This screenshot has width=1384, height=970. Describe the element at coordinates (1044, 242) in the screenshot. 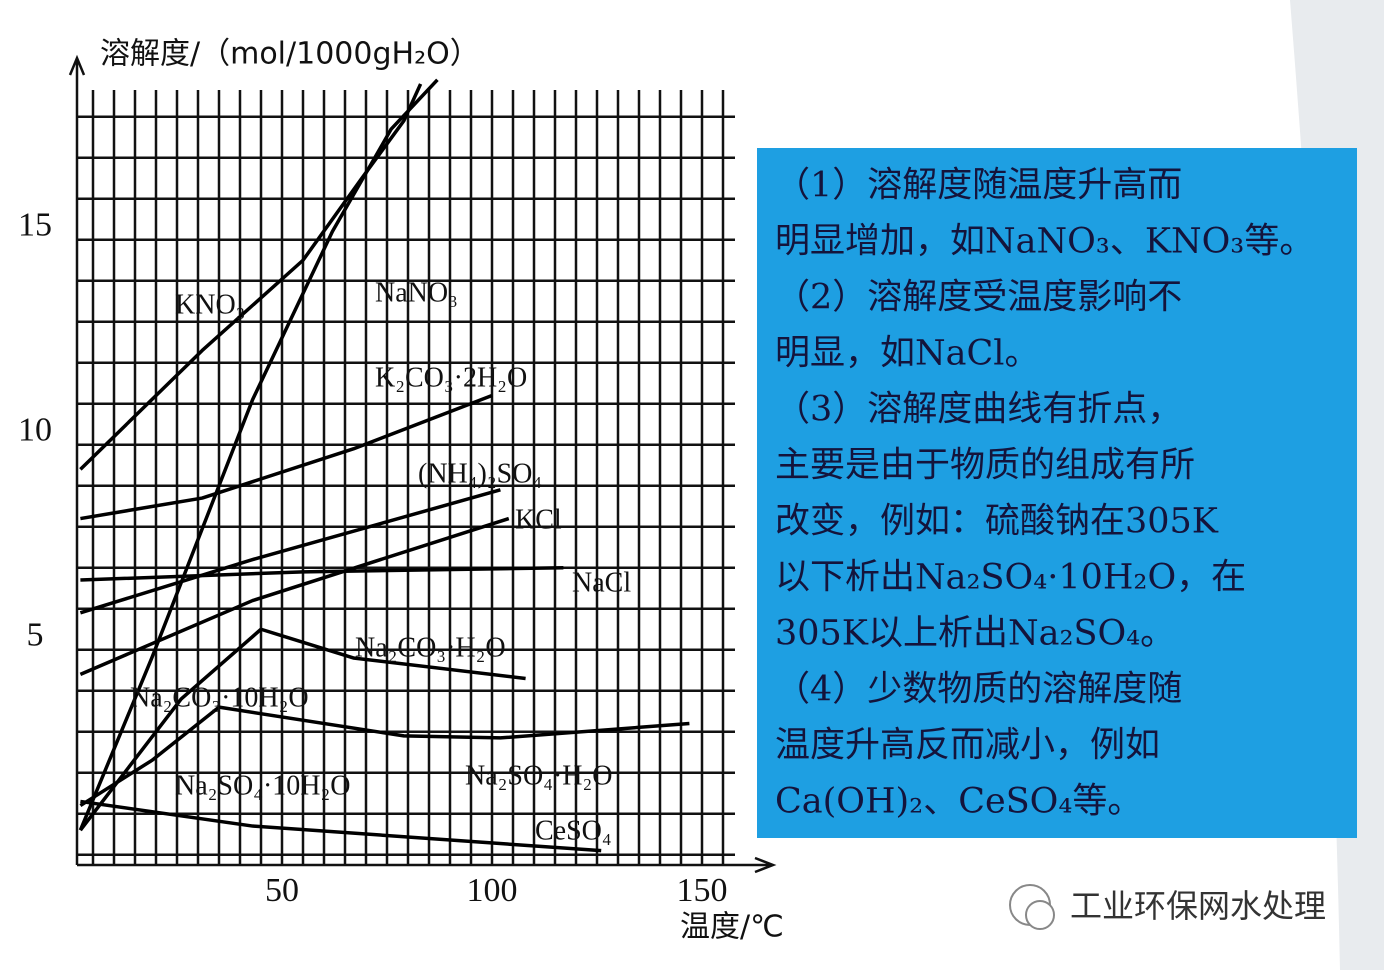

I see `note-line: 明显增加，如NaNO₃、KNO₃等。` at that location.